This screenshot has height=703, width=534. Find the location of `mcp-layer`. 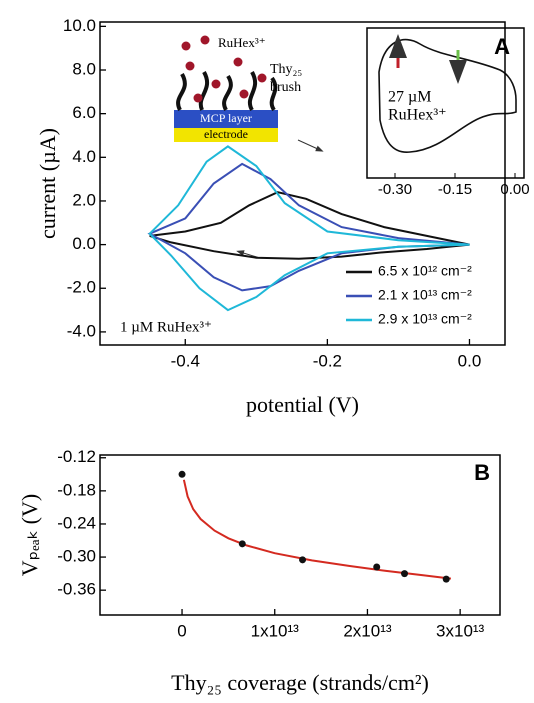

mcp-layer is located at coordinates (226, 119).